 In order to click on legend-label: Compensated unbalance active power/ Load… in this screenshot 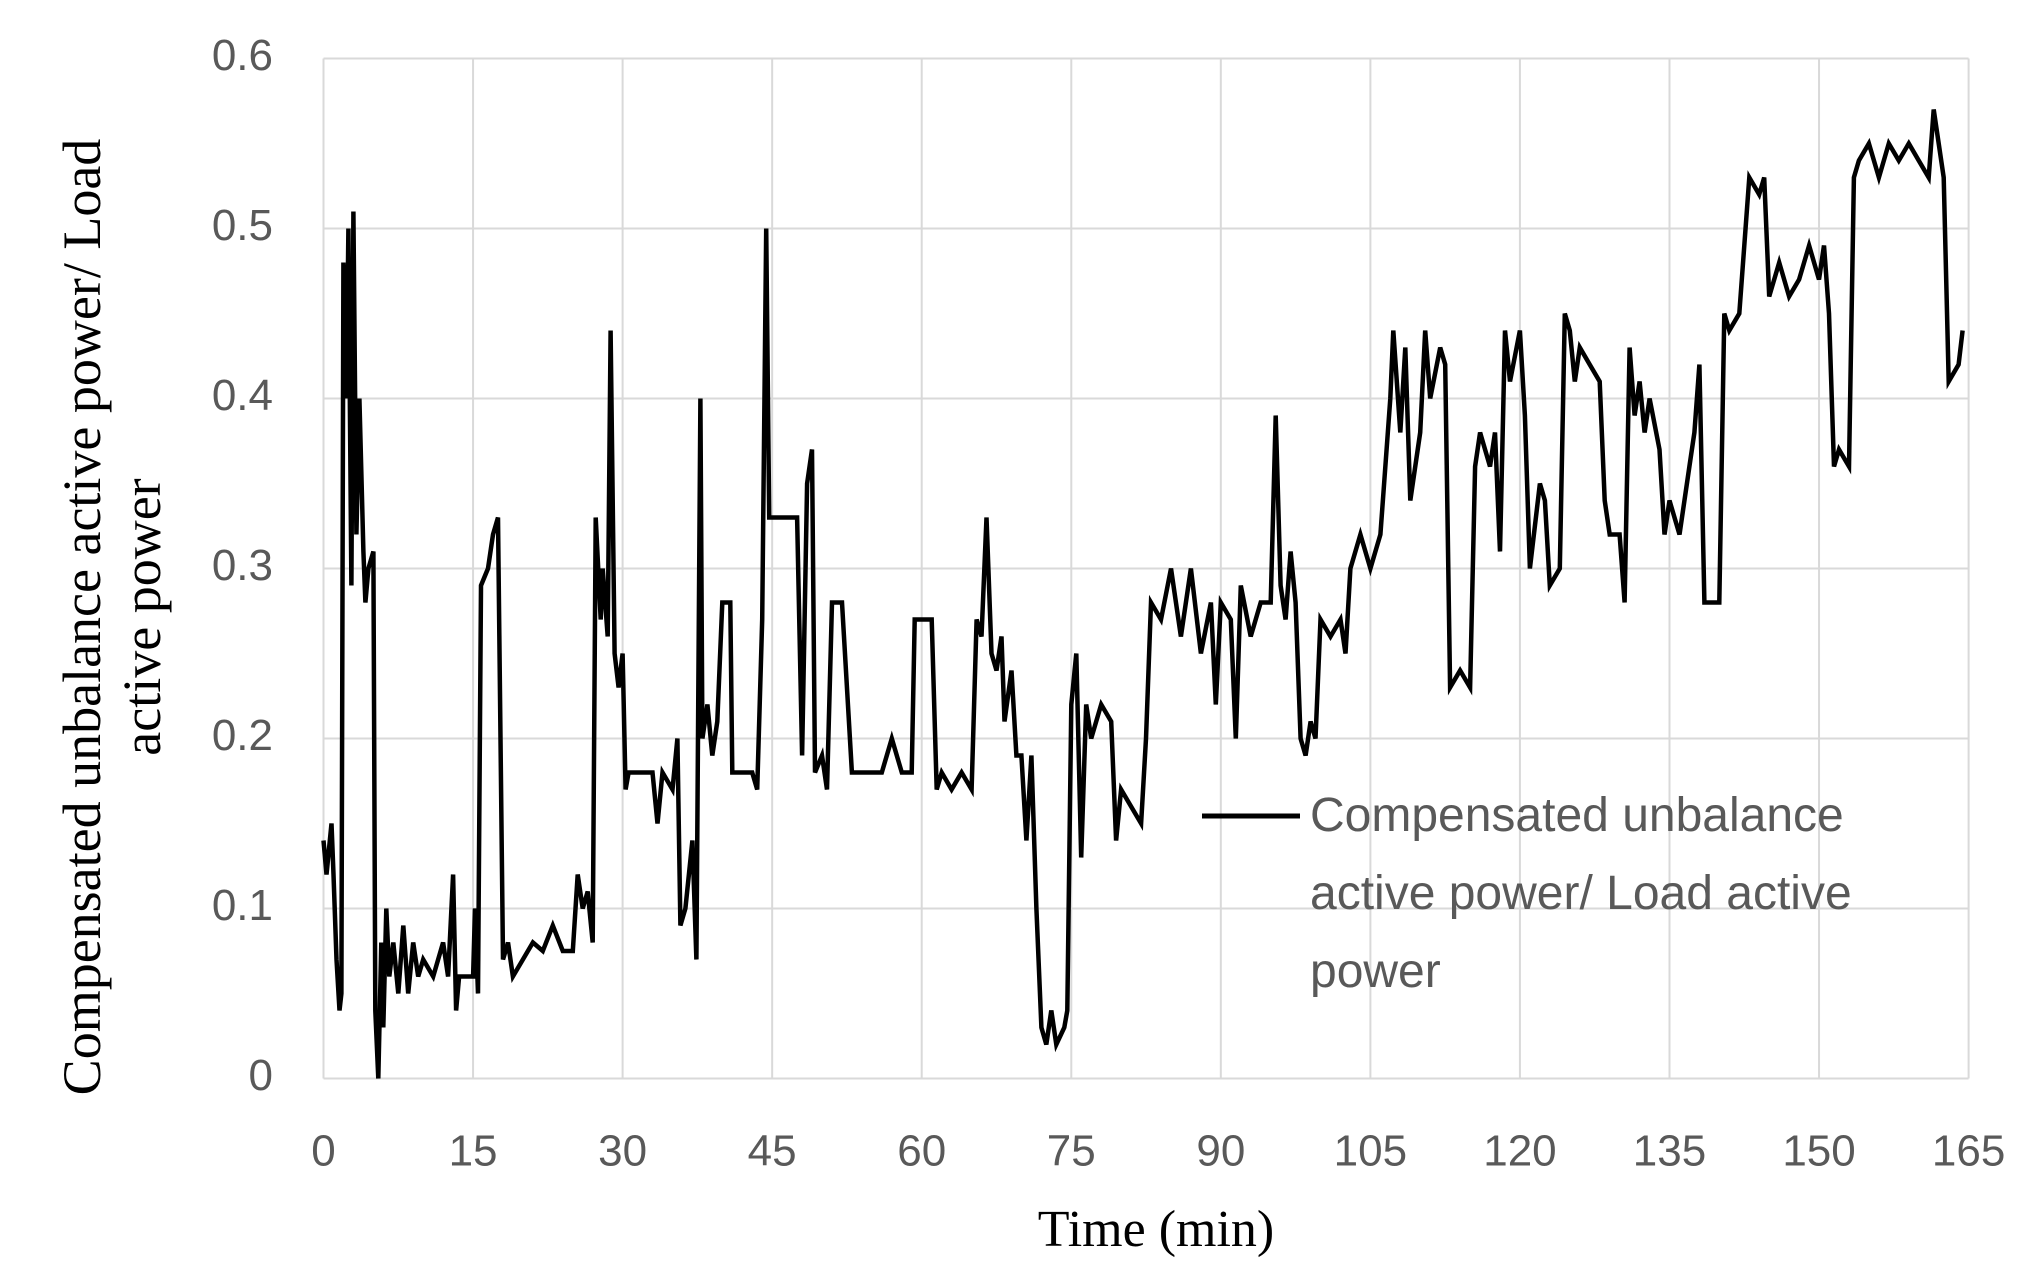, I will do `click(1581, 893)`.